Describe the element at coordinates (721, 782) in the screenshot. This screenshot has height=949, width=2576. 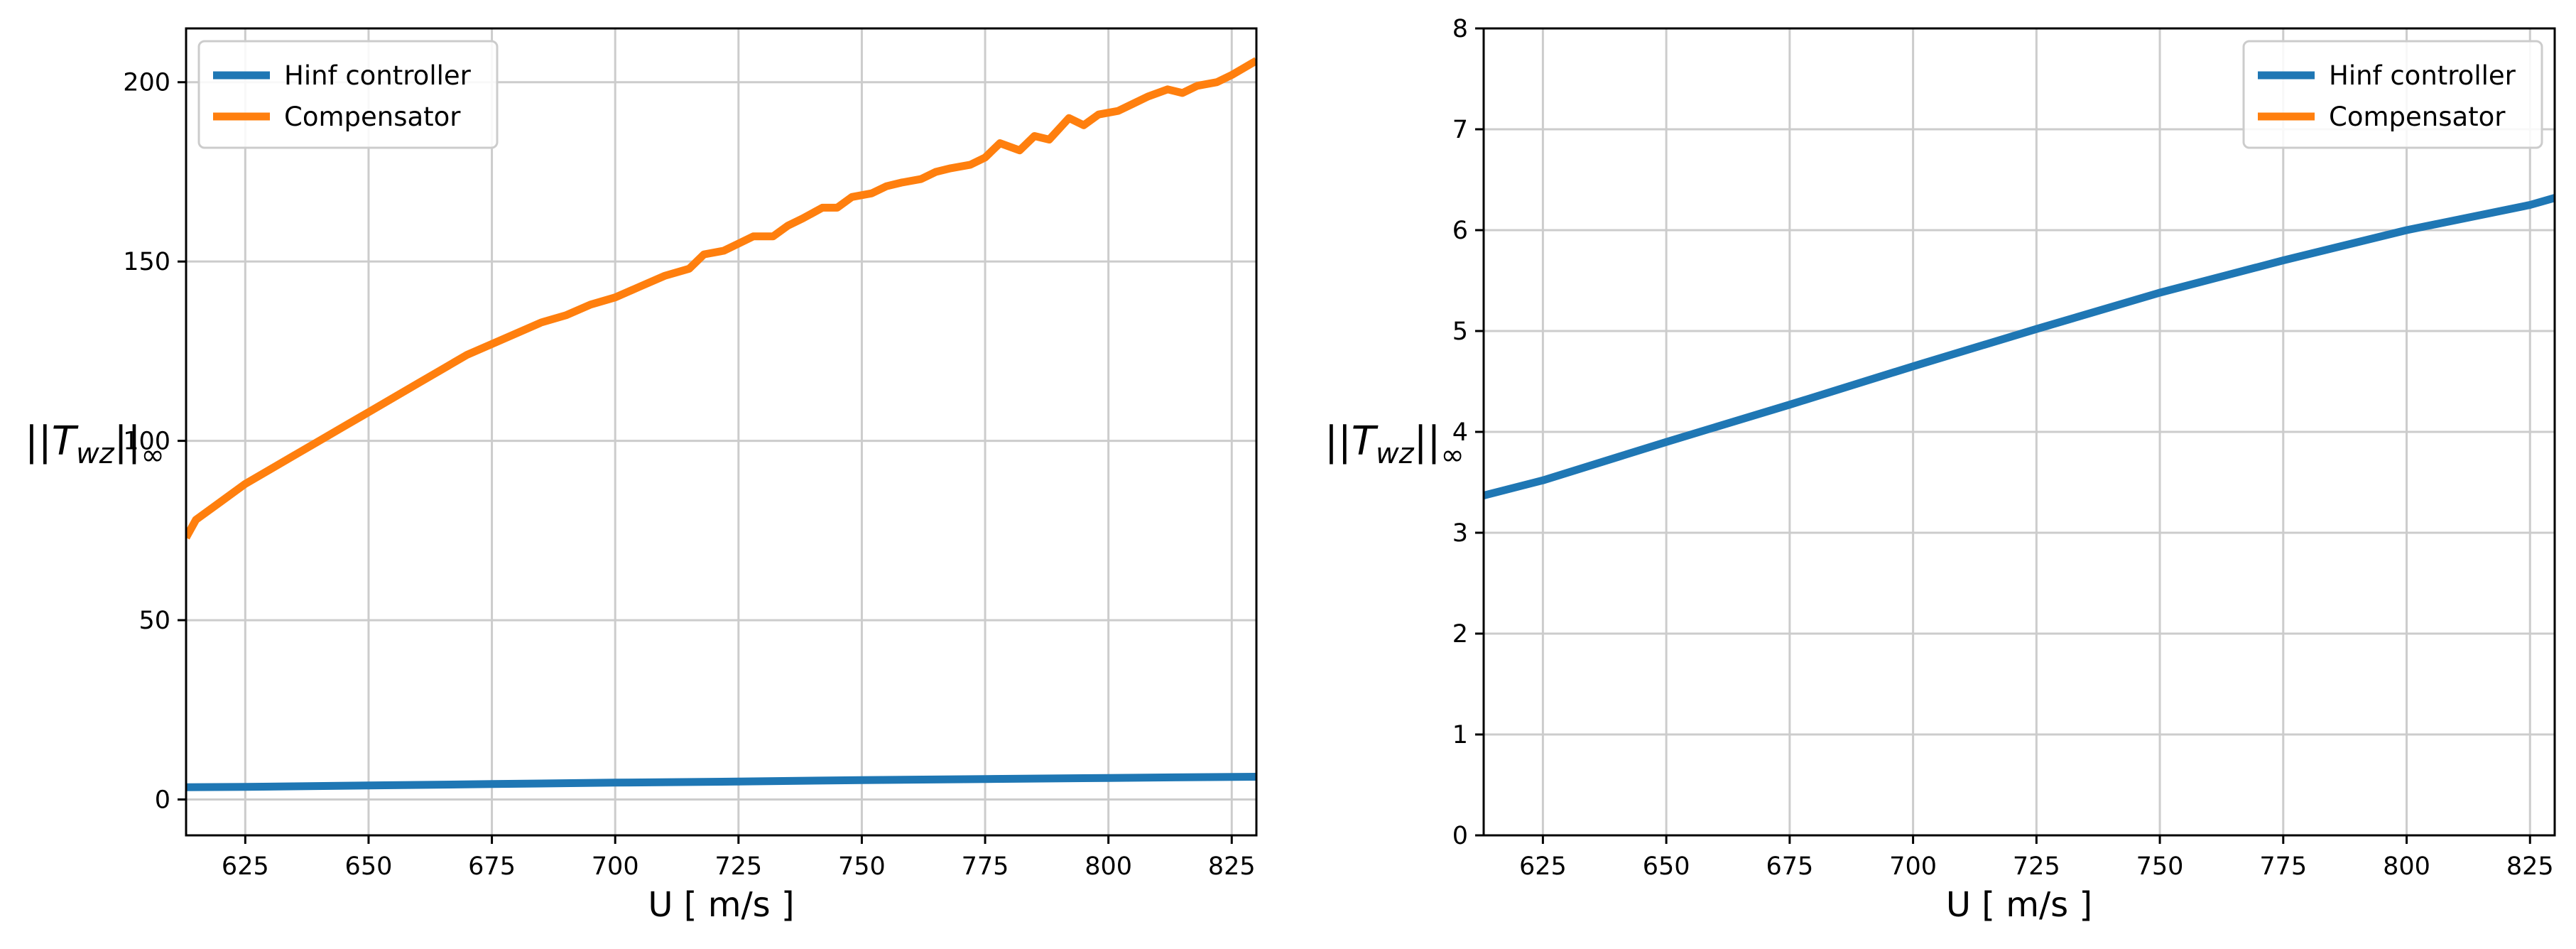
I see `left-series-hinf-controller` at that location.